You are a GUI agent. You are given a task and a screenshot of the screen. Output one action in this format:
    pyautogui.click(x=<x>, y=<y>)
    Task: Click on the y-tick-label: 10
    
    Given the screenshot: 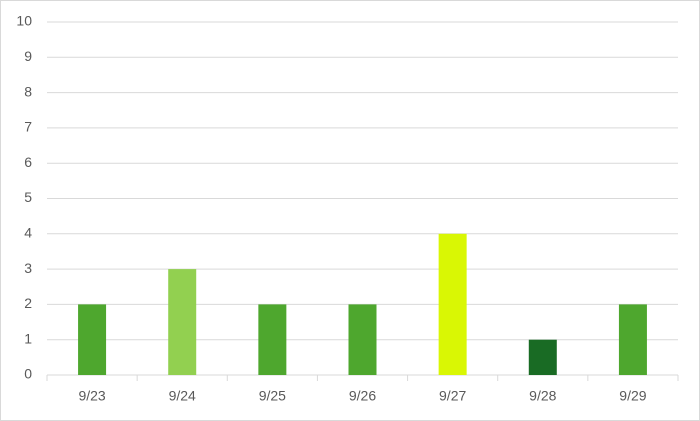 What is the action you would take?
    pyautogui.click(x=24, y=21)
    